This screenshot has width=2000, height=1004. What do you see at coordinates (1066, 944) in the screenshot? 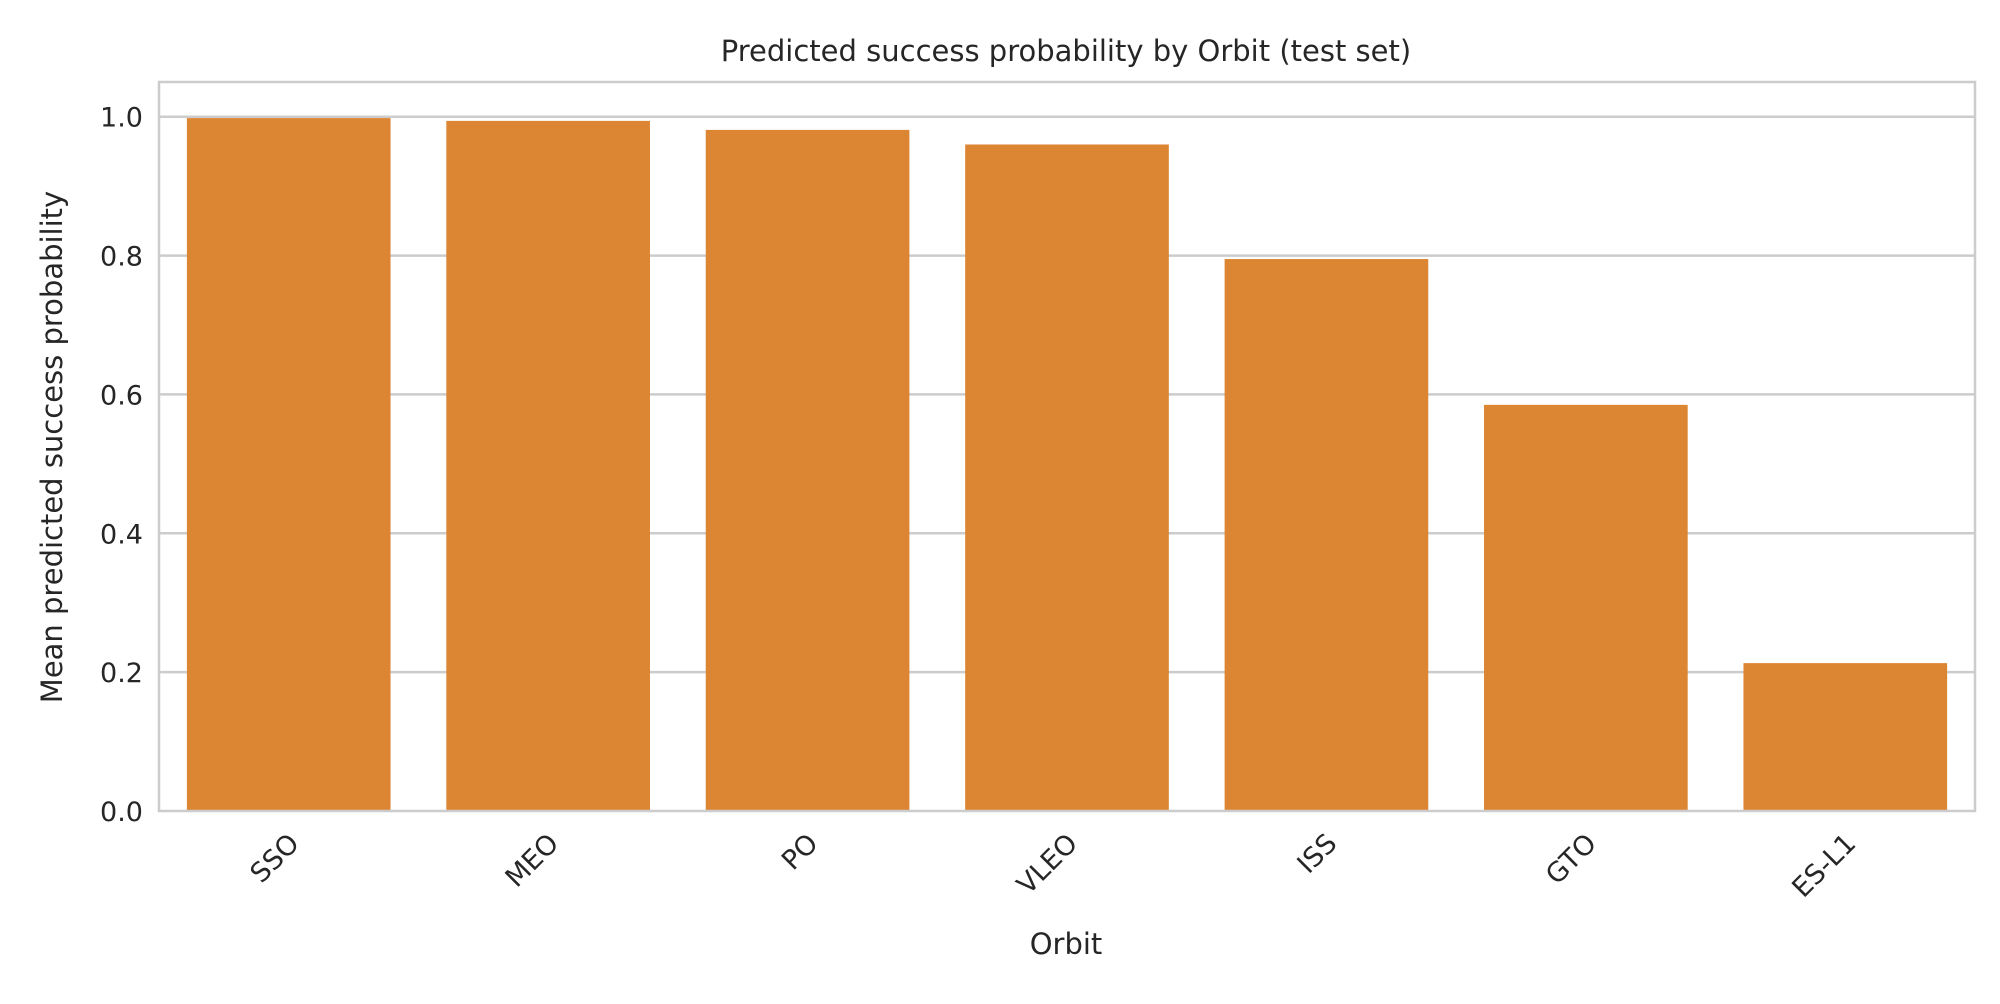
I see `x-axis-label: Orbit` at bounding box center [1066, 944].